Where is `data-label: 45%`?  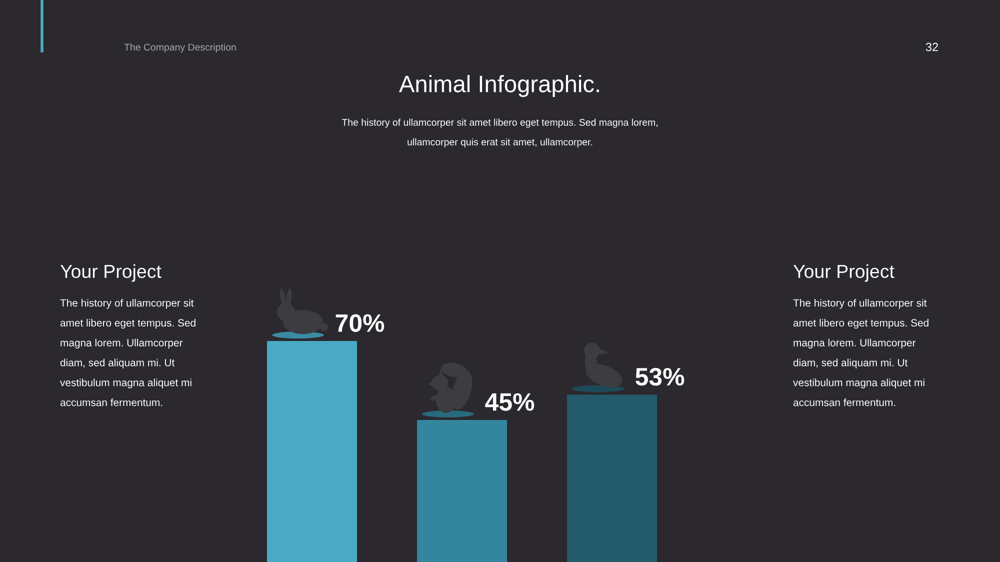
data-label: 45% is located at coordinates (509, 402).